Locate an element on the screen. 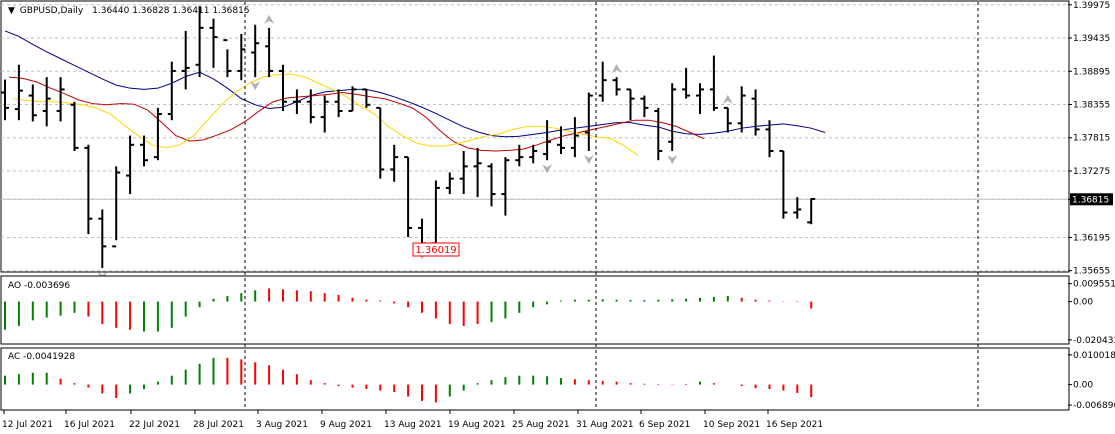 This screenshot has width=1115, height=434. time-axis-label: 16 Sep 2021 is located at coordinates (794, 425).